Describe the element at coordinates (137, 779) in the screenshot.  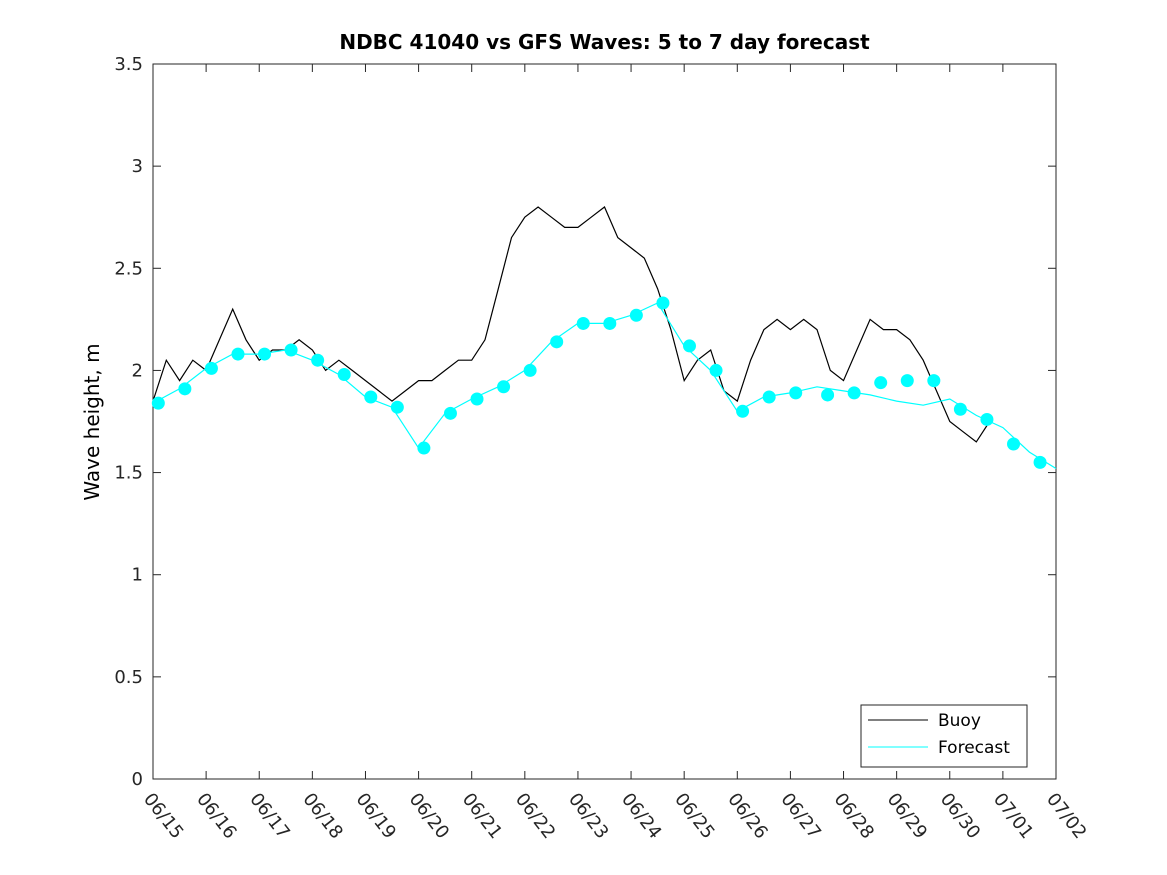
I see `y-tick-label: 0` at that location.